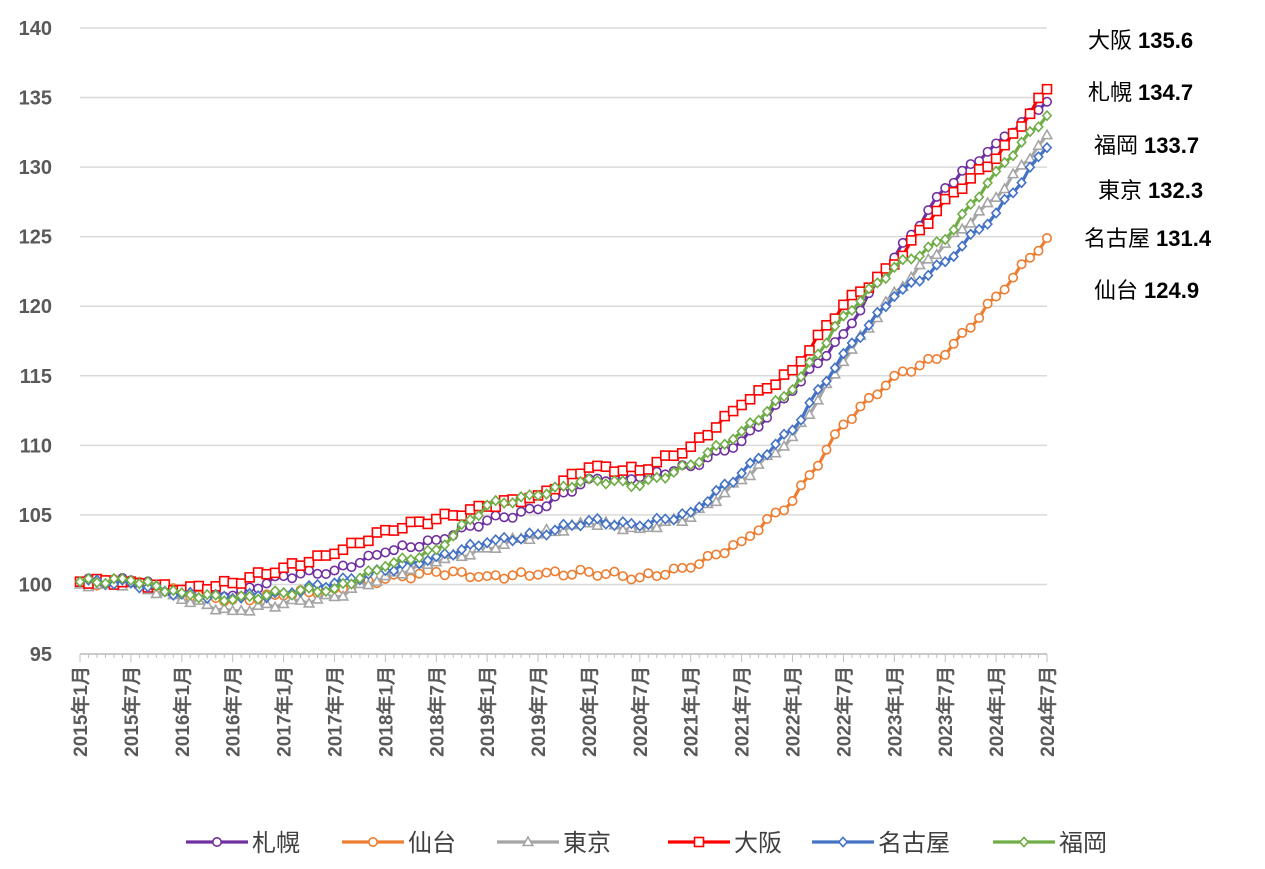  What do you see at coordinates (646, 843) in the screenshot?
I see `legend: 札幌 仙台 東京 大阪 名古屋 福岡` at bounding box center [646, 843].